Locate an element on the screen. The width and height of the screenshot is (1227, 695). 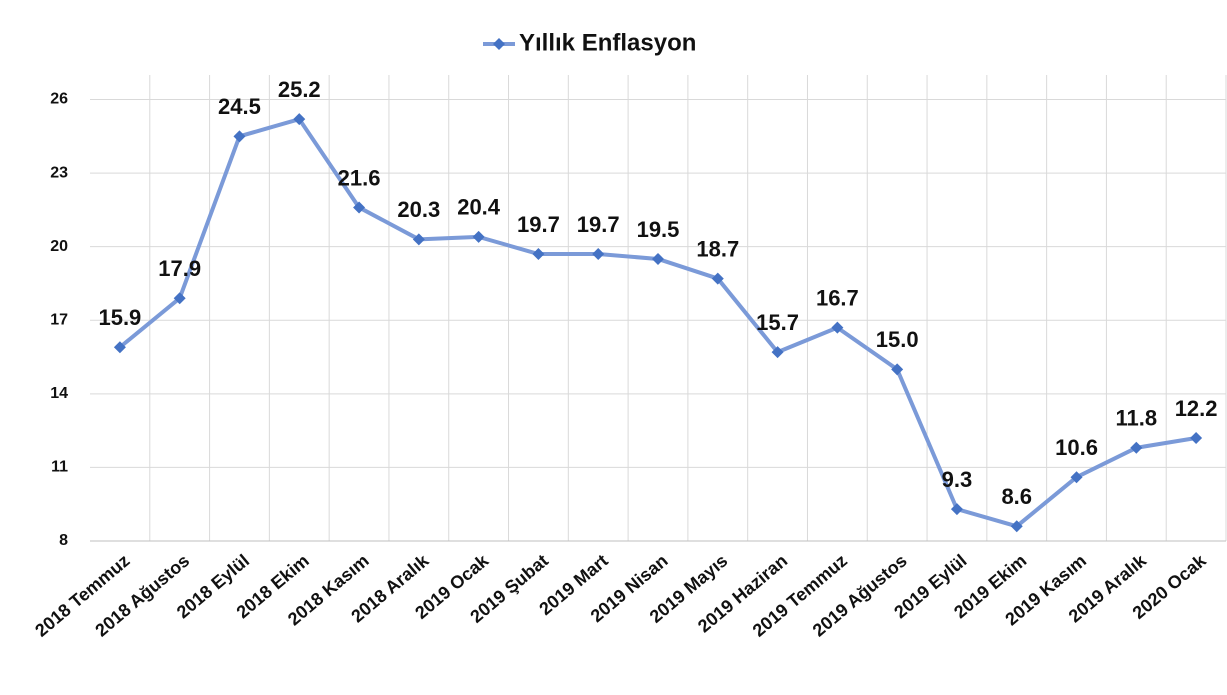
legend-marker is located at coordinates (499, 44).